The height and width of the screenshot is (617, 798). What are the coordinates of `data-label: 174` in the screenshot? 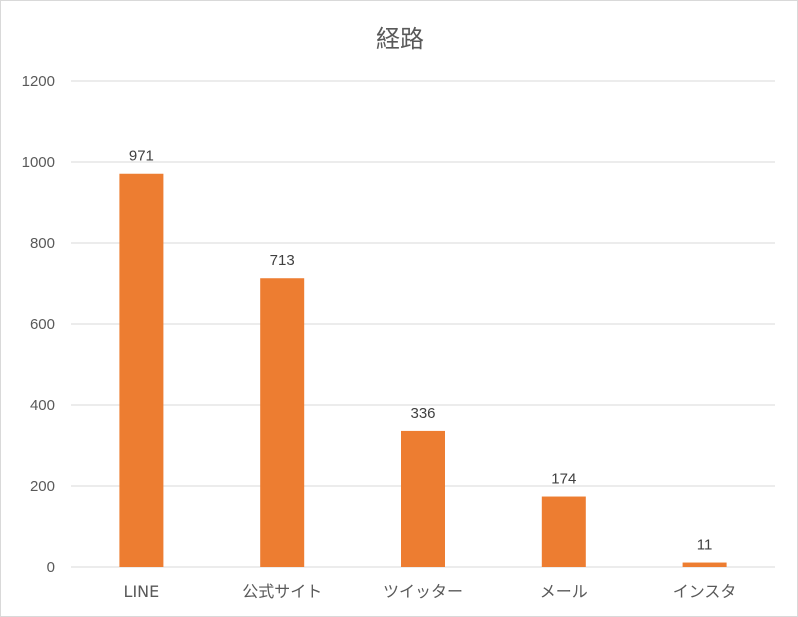 It's located at (563, 479).